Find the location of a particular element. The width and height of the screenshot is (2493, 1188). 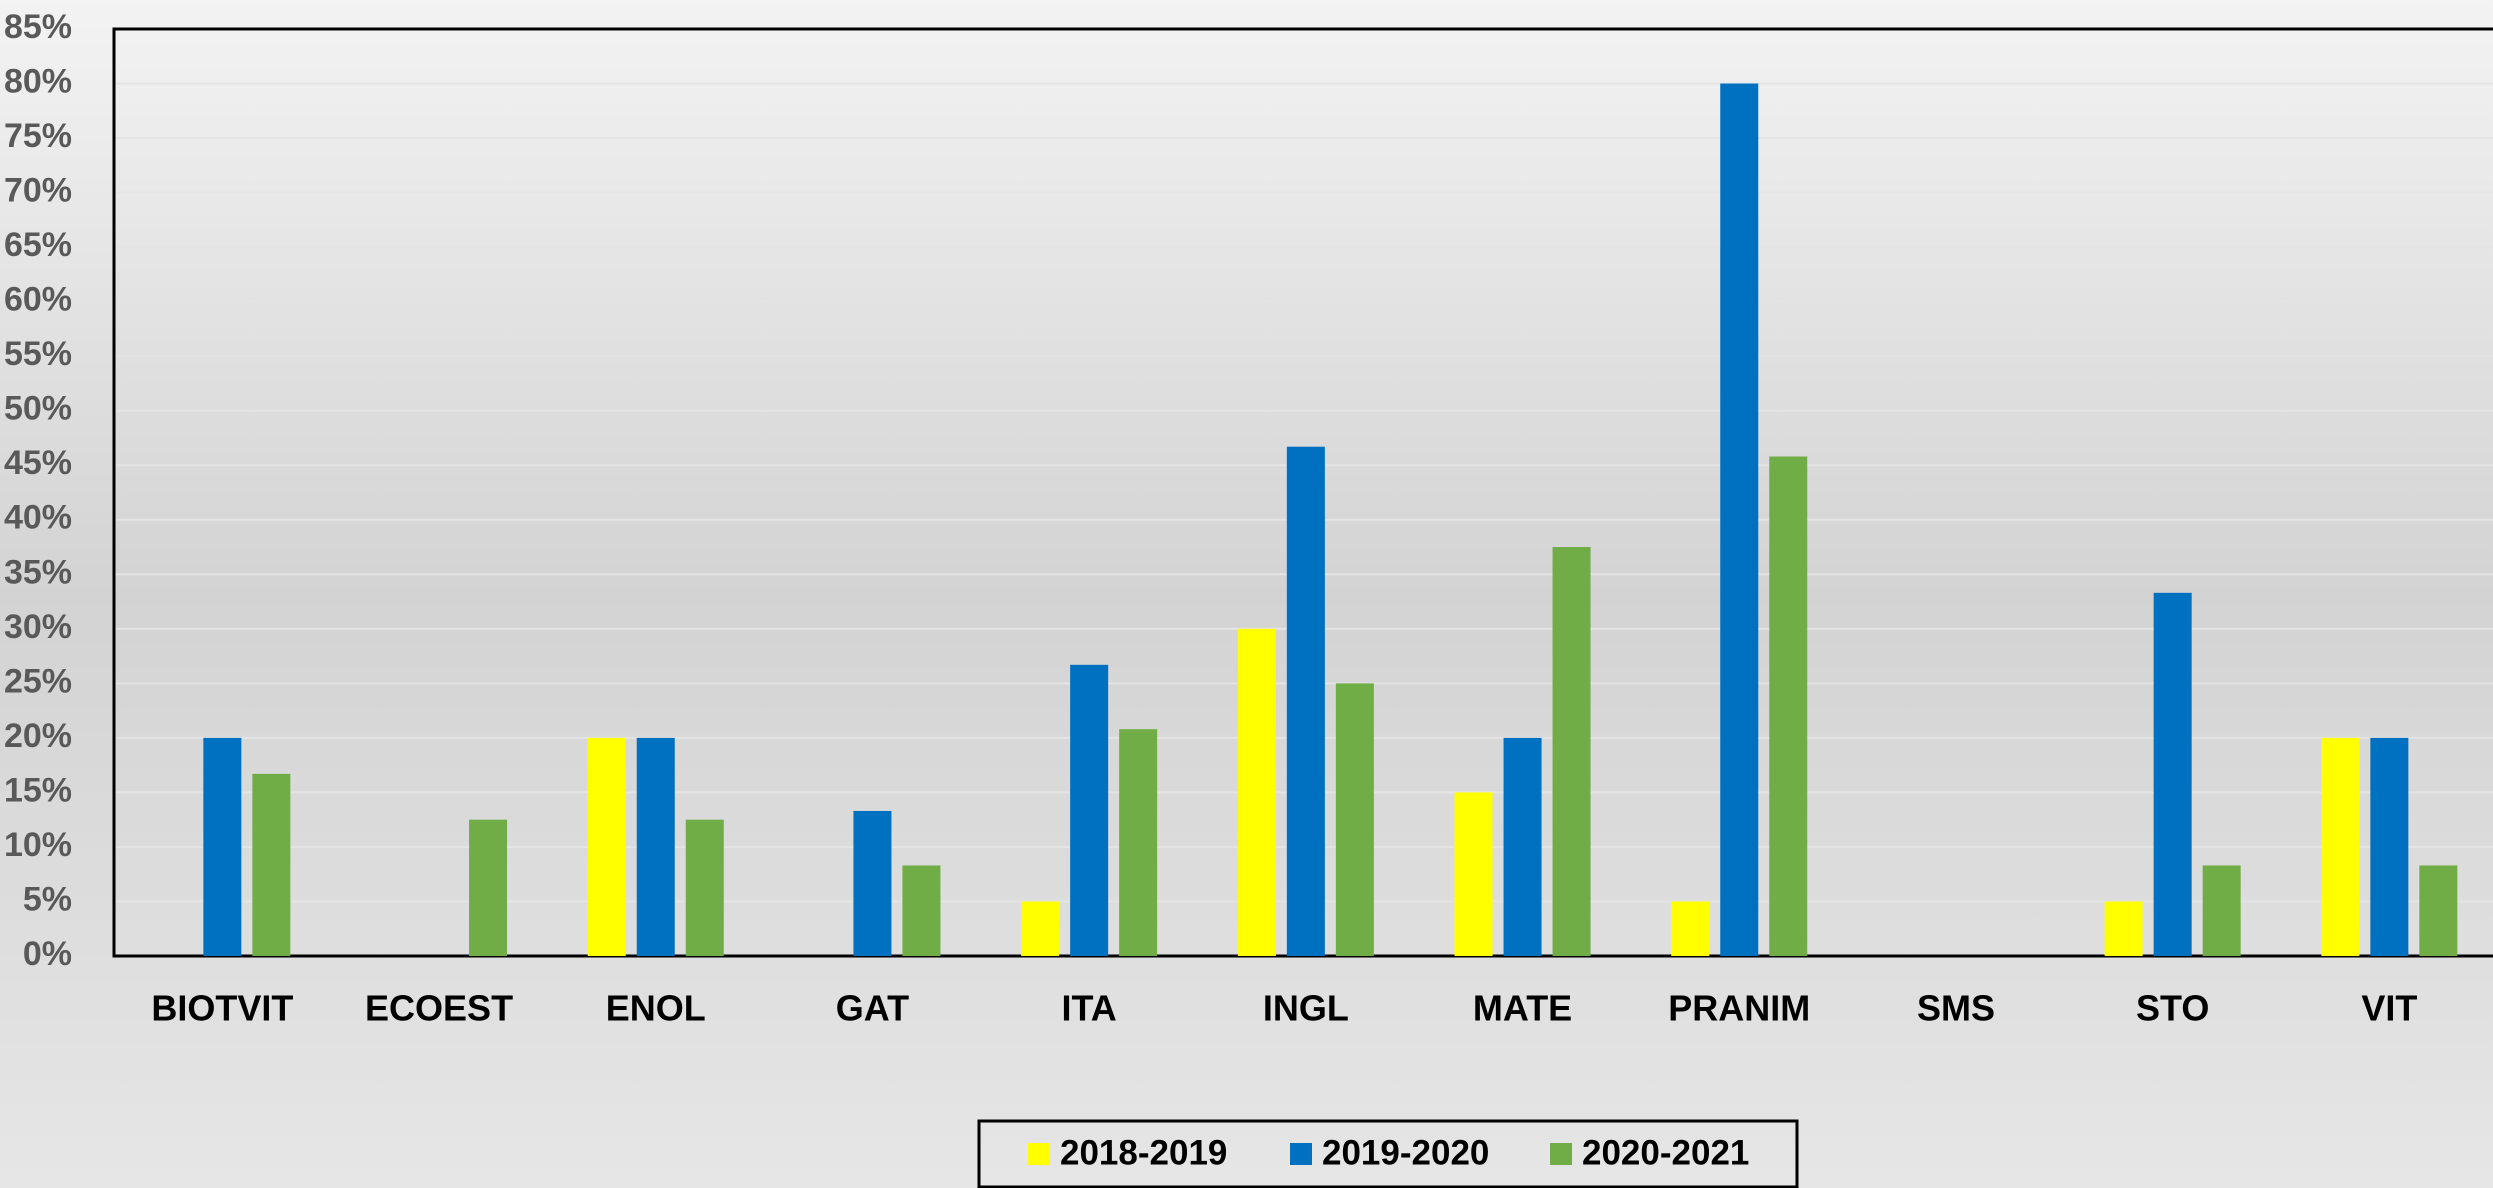

legend-label: 2020-2021 is located at coordinates (1665, 1152).